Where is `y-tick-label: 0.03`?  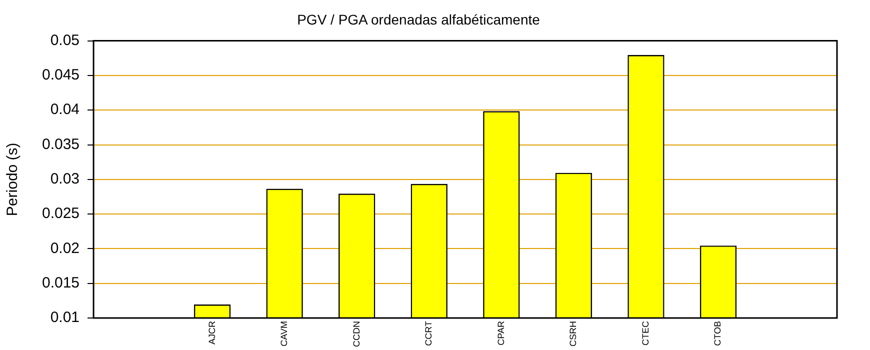 y-tick-label: 0.03 is located at coordinates (65, 179).